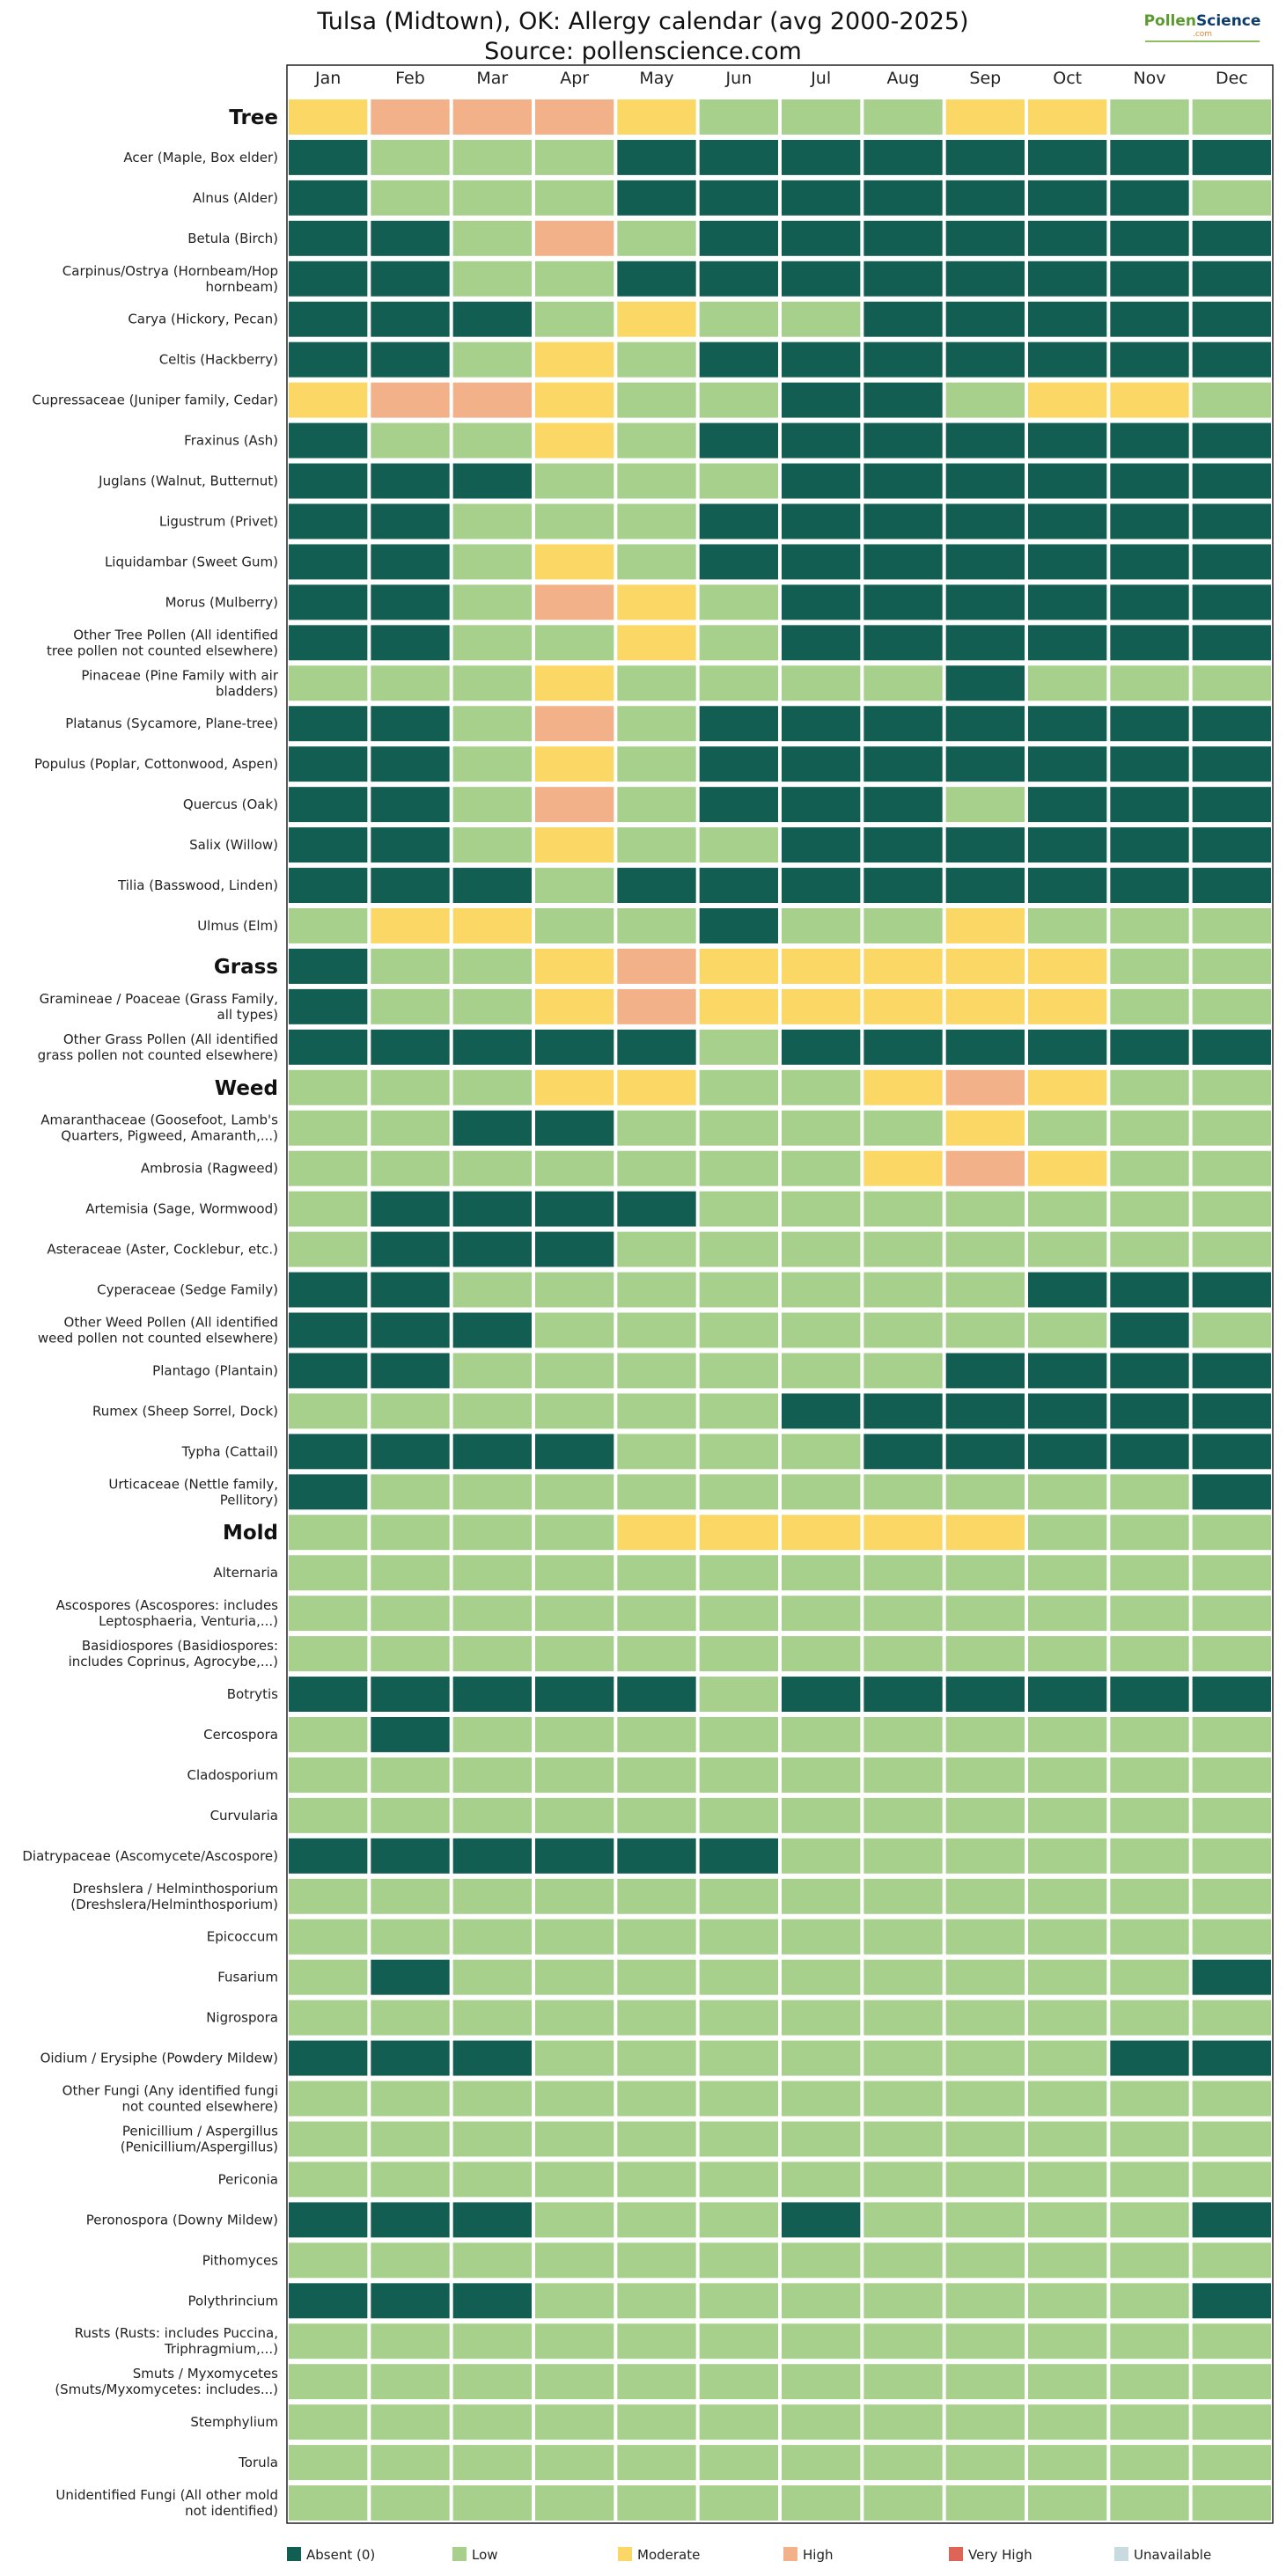 Image resolution: width=1286 pixels, height=2576 pixels. I want to click on row-label-line: Torula, so click(258, 2462).